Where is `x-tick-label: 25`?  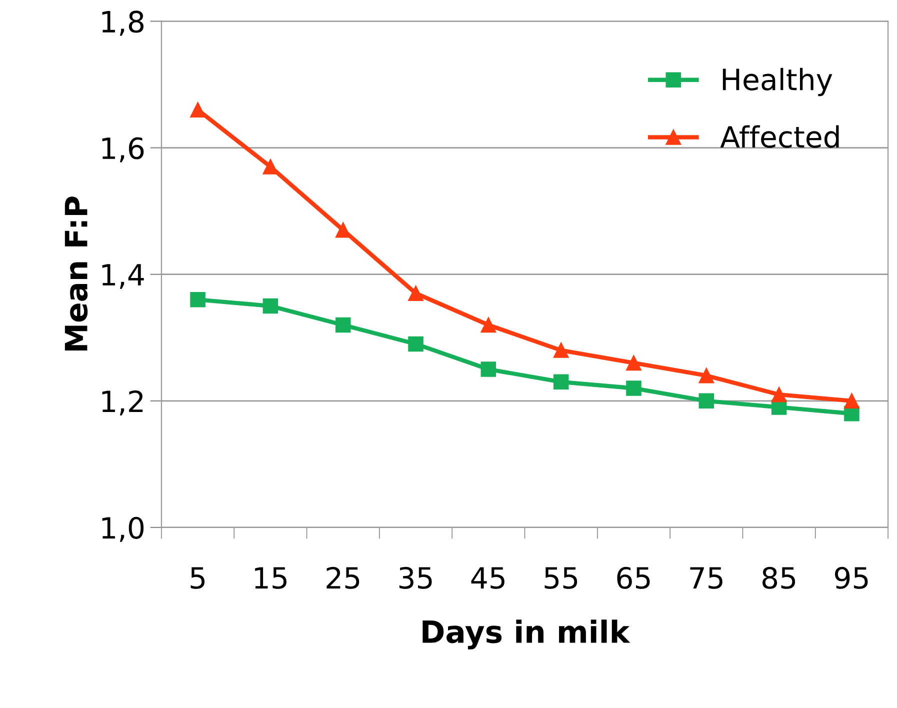
x-tick-label: 25 is located at coordinates (343, 577).